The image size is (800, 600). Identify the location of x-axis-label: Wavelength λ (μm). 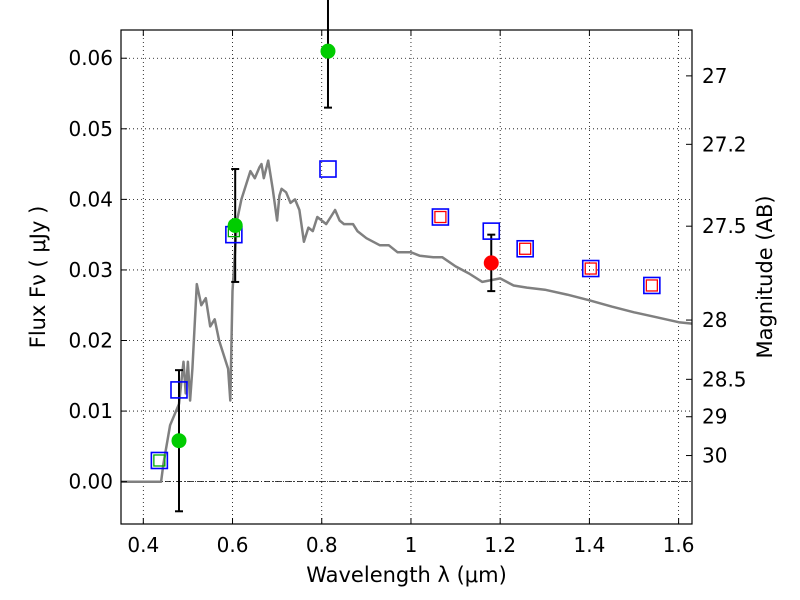
(406, 575).